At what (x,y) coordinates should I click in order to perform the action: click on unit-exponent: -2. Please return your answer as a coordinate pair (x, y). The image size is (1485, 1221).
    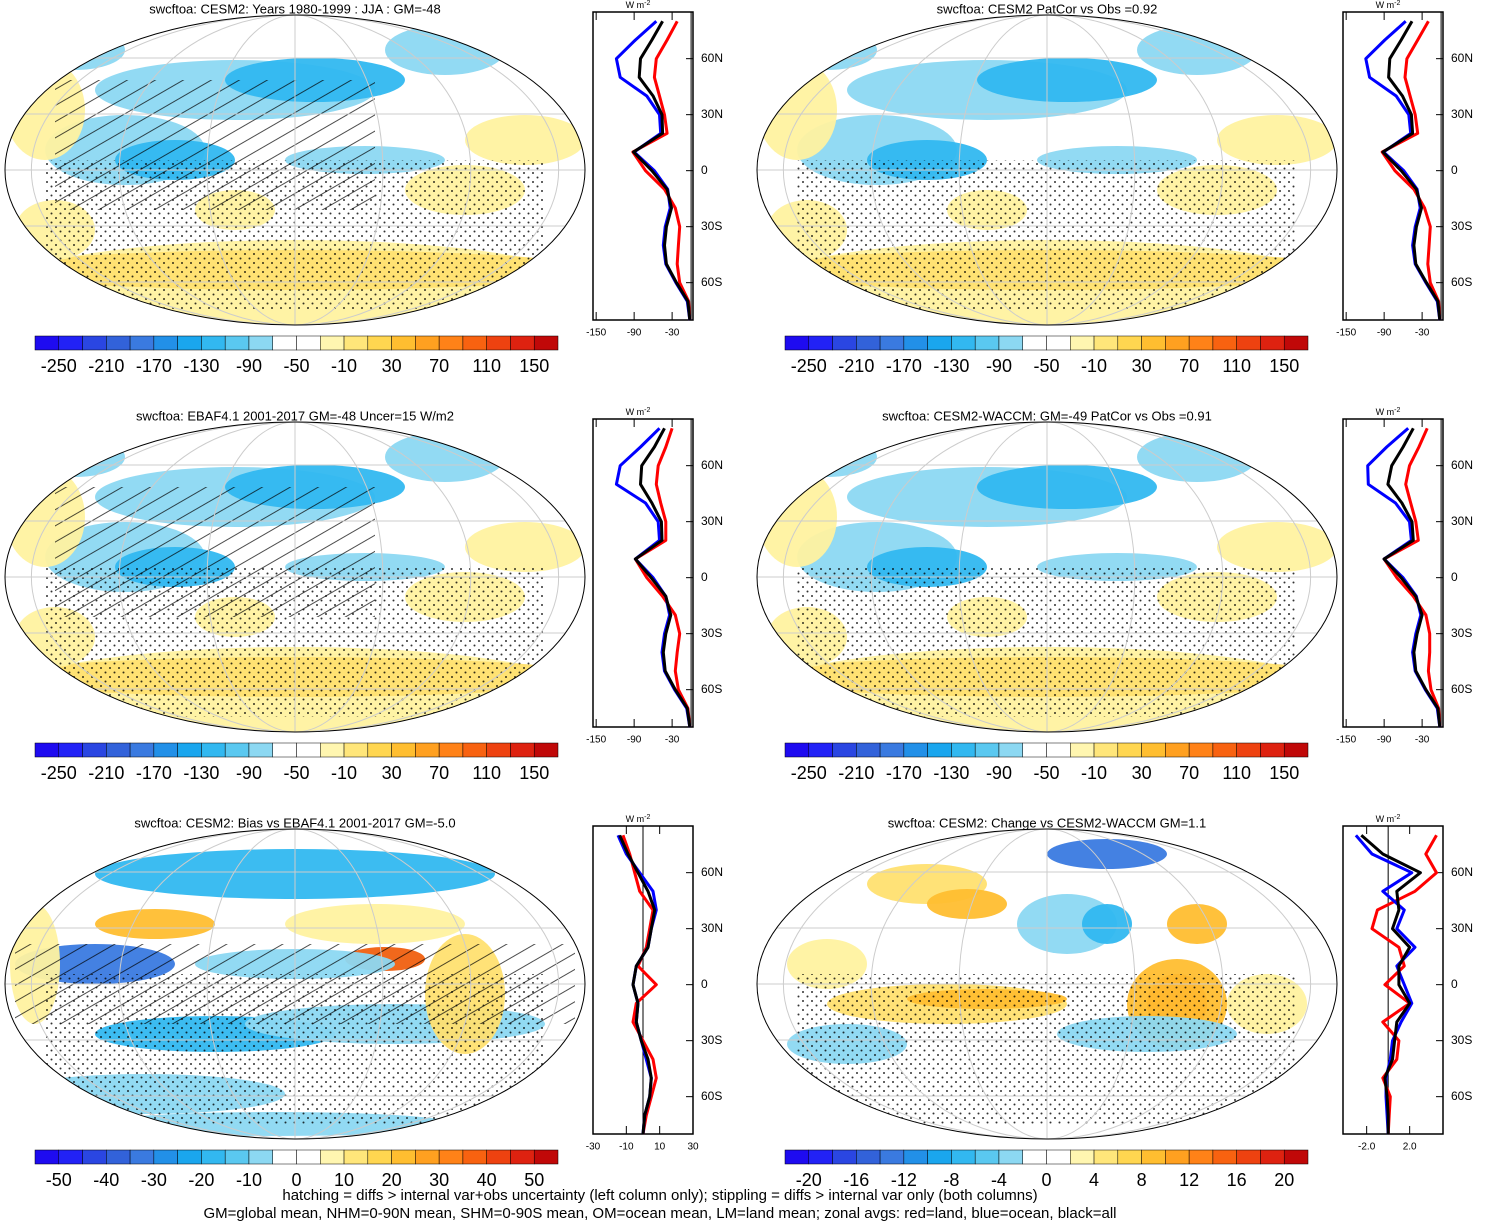
    Looking at the image, I should click on (1397, 3).